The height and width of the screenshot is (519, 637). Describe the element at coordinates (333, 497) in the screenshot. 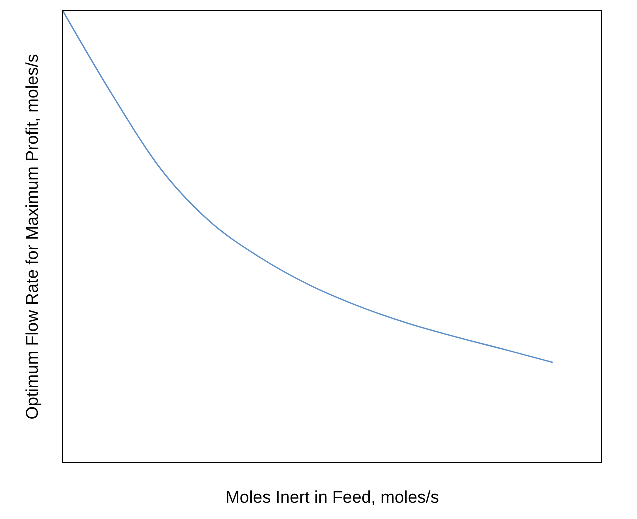

I see `x-axis-title: Moles Inert in Feed, moles/s` at that location.